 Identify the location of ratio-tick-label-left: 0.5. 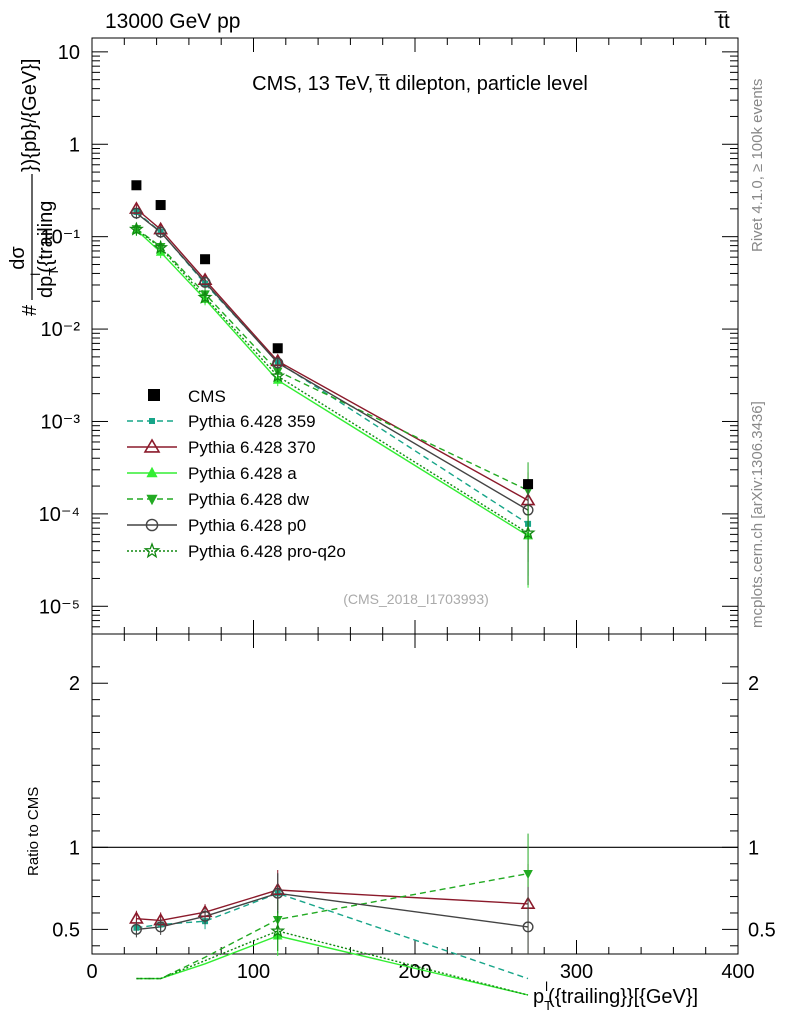
(66, 930).